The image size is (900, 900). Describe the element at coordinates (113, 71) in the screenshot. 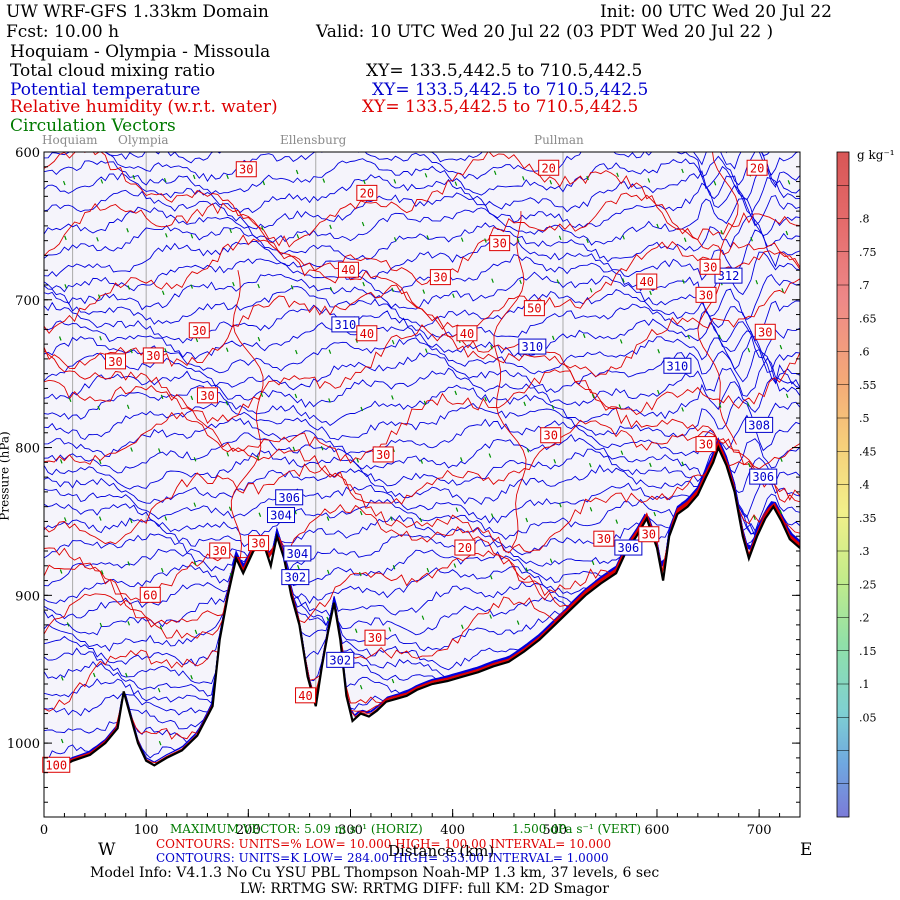

I see `field-cloud-label: Total cloud mixing ratio` at that location.